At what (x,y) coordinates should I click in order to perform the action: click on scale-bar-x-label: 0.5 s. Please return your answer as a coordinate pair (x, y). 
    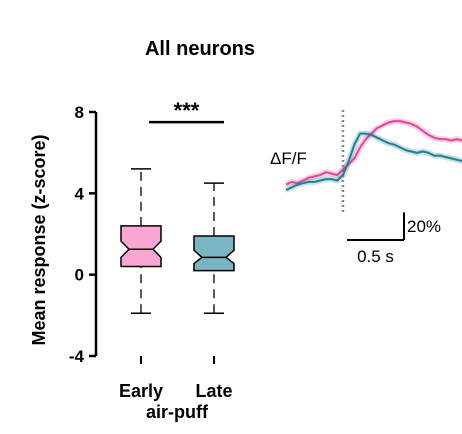
    Looking at the image, I should click on (375, 256).